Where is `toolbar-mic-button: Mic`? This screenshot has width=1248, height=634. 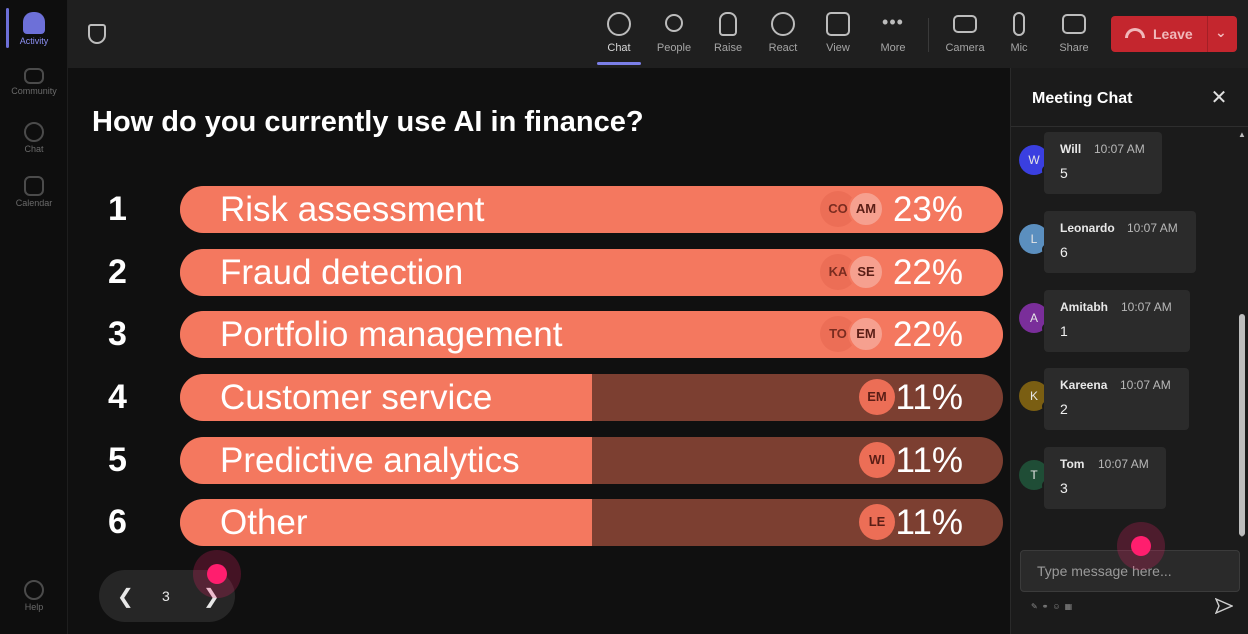 toolbar-mic-button: Mic is located at coordinates (1019, 35).